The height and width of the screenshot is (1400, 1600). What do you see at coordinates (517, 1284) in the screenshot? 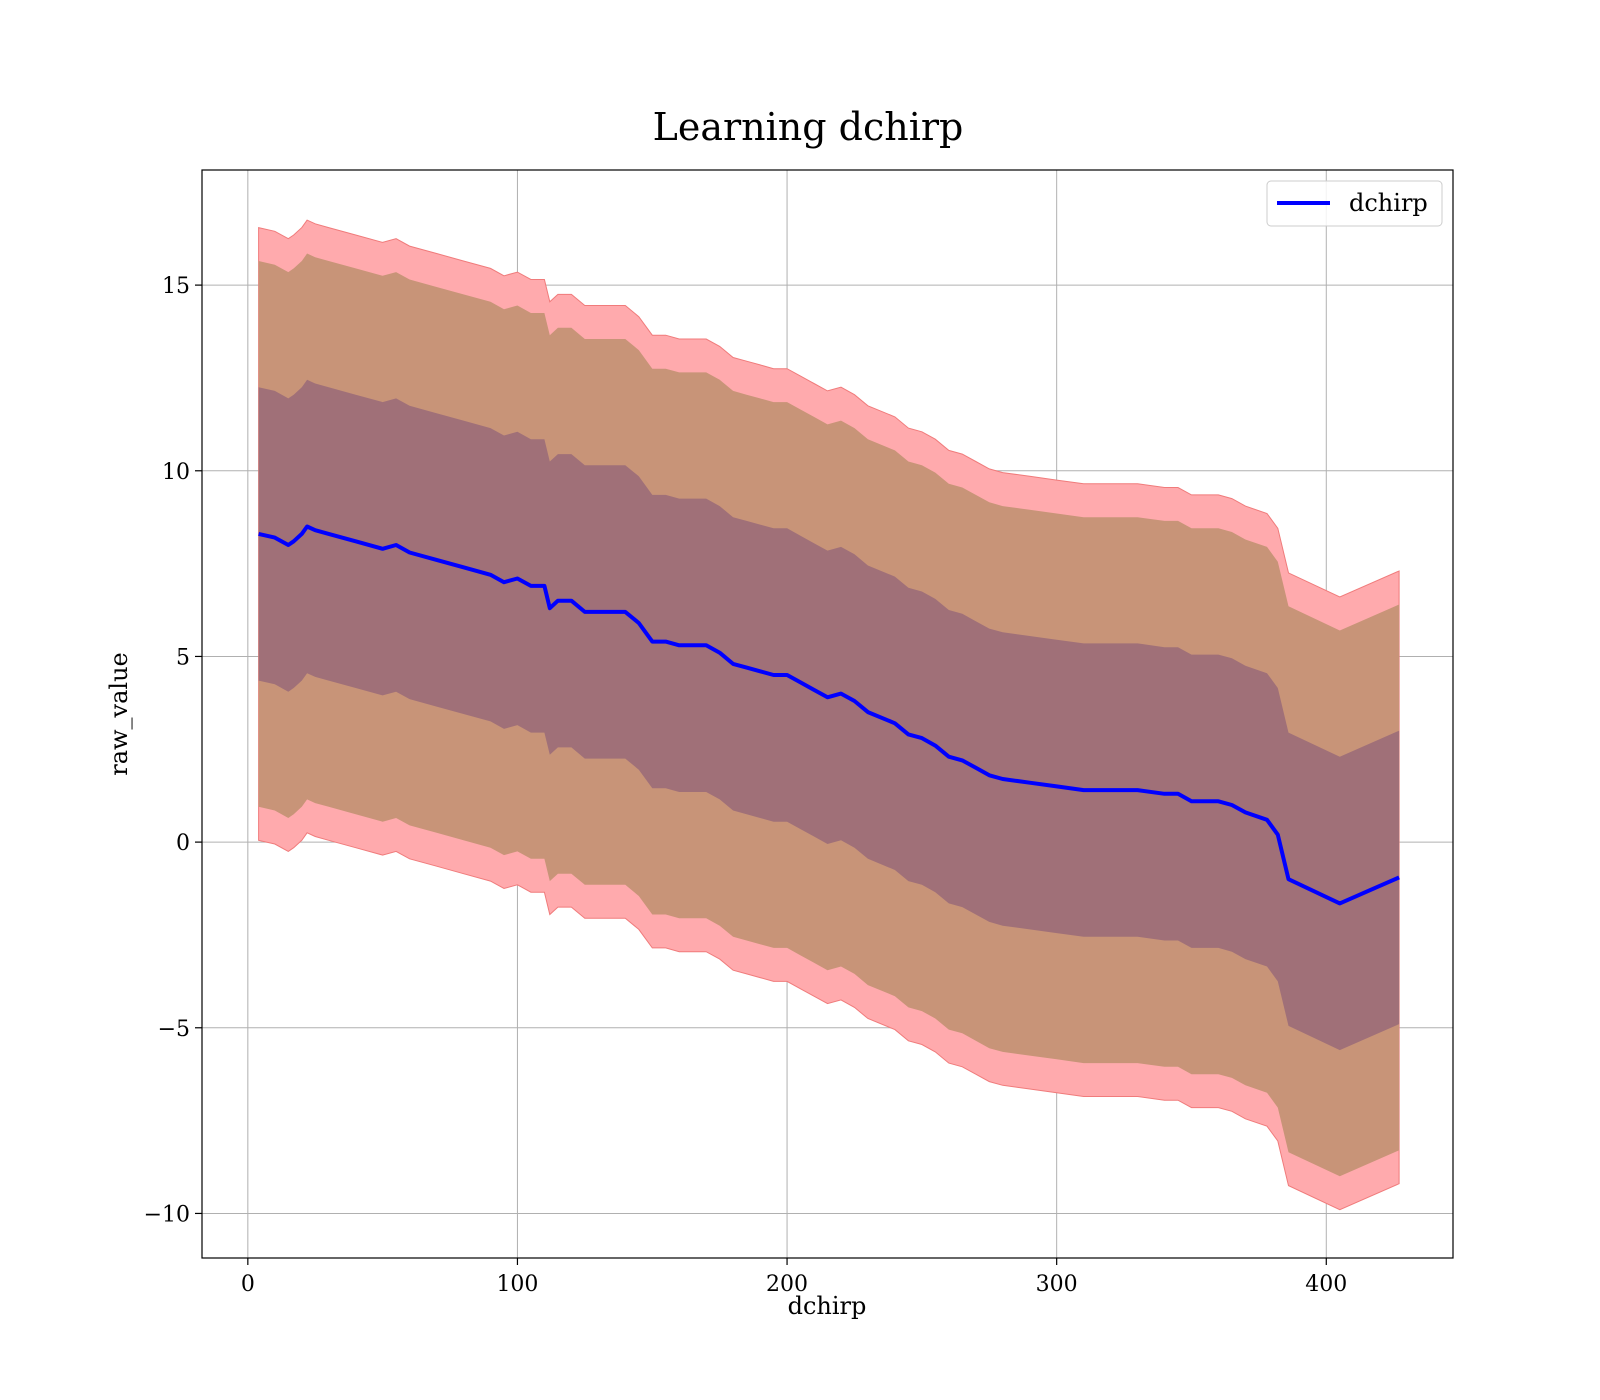
I see `x-tick-label: 100` at bounding box center [517, 1284].